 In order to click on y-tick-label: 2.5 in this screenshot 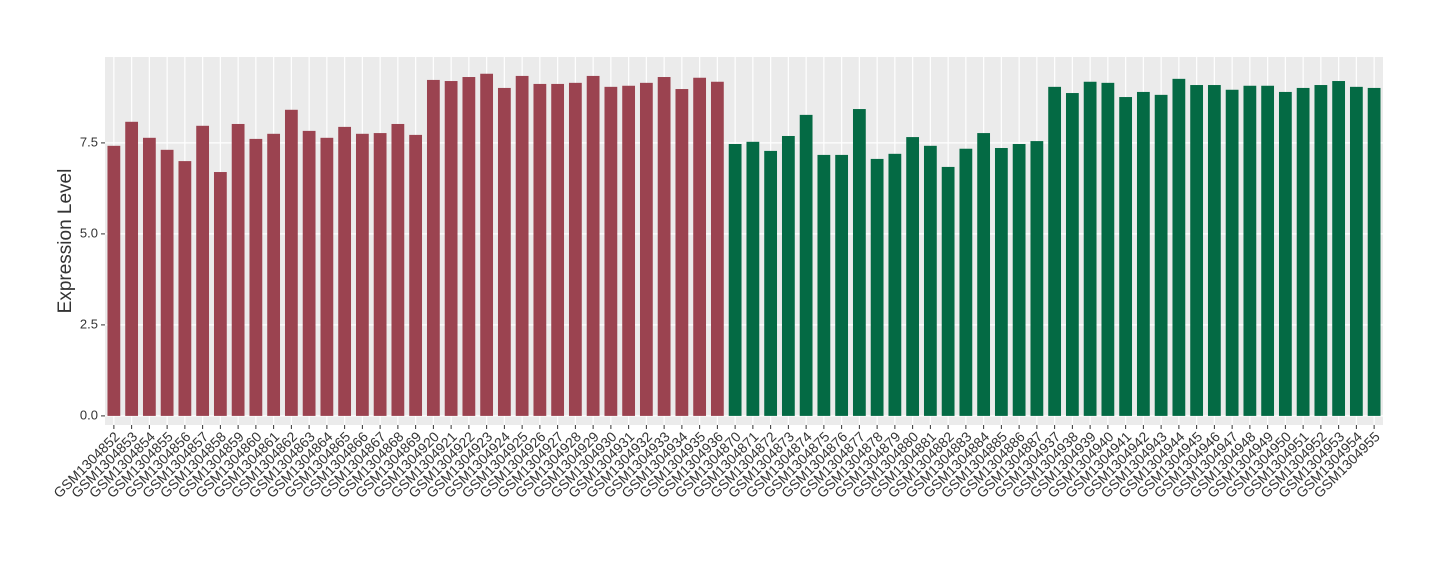, I will do `click(89, 323)`.